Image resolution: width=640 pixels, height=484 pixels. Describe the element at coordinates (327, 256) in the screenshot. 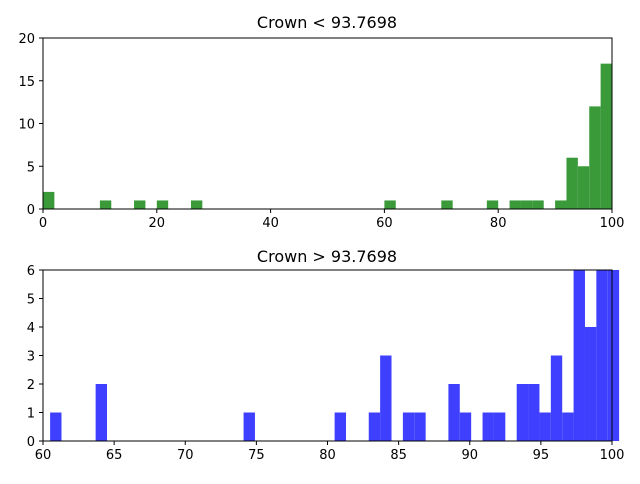

I see `chart-title: Crown > 93.7698` at that location.